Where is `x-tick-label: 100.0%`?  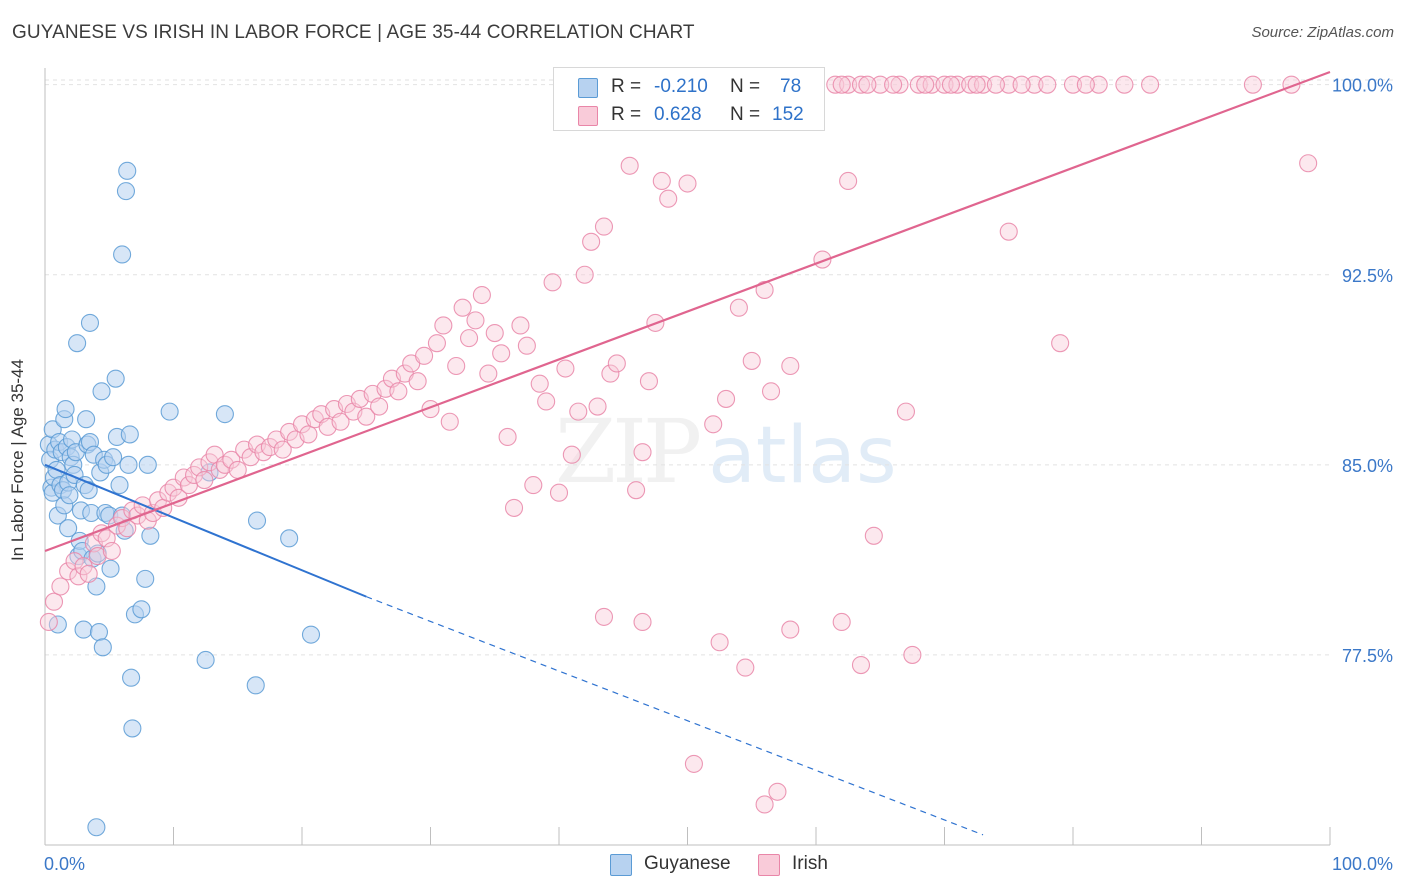
x-tick-label: 100.0% is located at coordinates (1362, 864).